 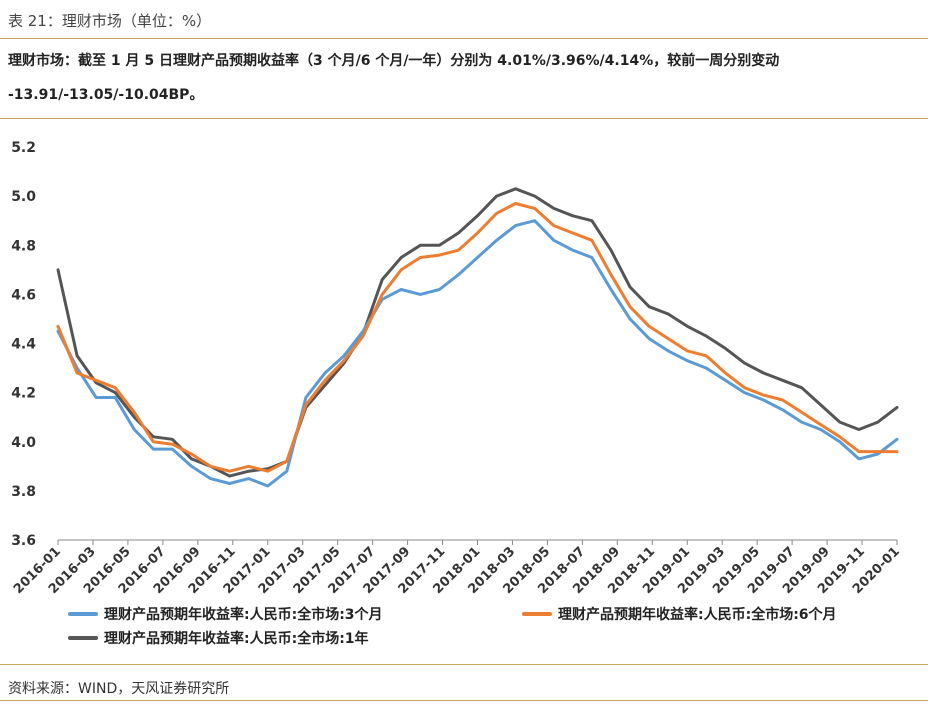 What do you see at coordinates (119, 689) in the screenshot?
I see `source-note: 资料来源：WIND，天风证券研究所` at bounding box center [119, 689].